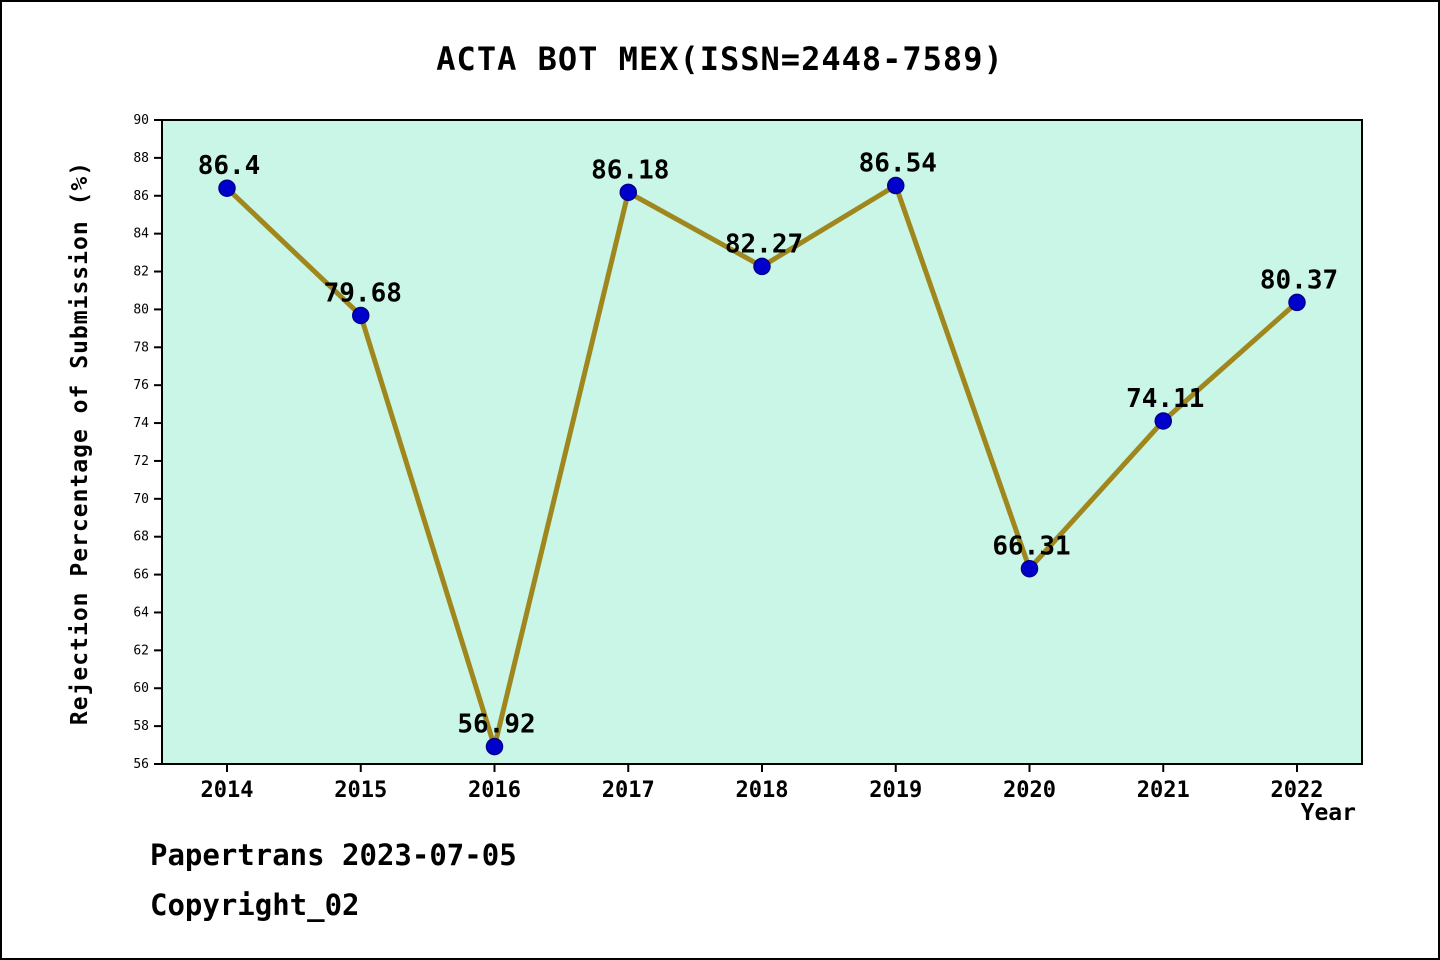 This screenshot has width=1440, height=960. I want to click on x-tick-label: 2016, so click(494, 790).